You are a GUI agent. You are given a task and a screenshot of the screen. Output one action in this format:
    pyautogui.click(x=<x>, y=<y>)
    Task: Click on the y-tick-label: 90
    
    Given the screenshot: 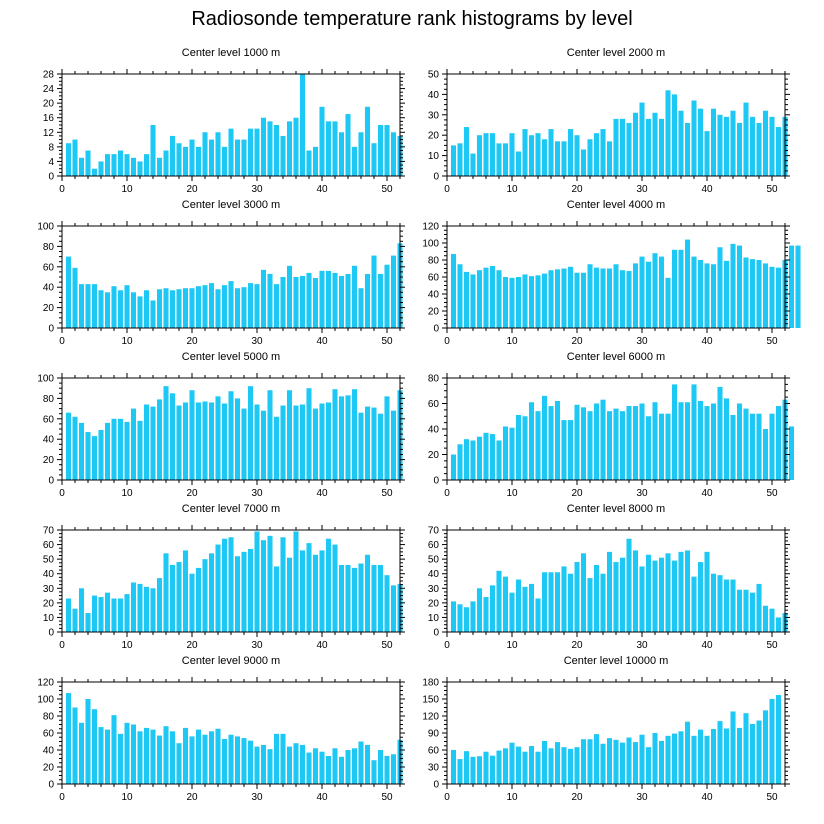 What is the action you would take?
    pyautogui.click(x=434, y=734)
    